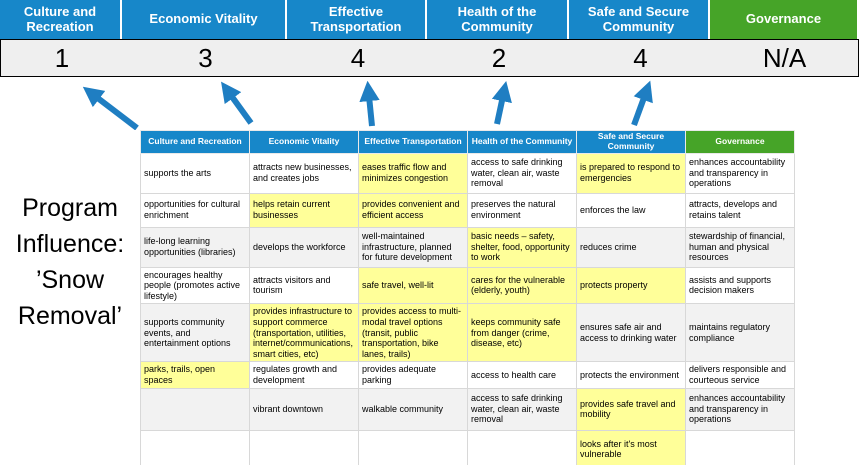 This screenshot has width=859, height=465. Describe the element at coordinates (639, 19) in the screenshot. I see `scoreboard-header-safe-and-secure-community: Safe and Secure Community` at that location.